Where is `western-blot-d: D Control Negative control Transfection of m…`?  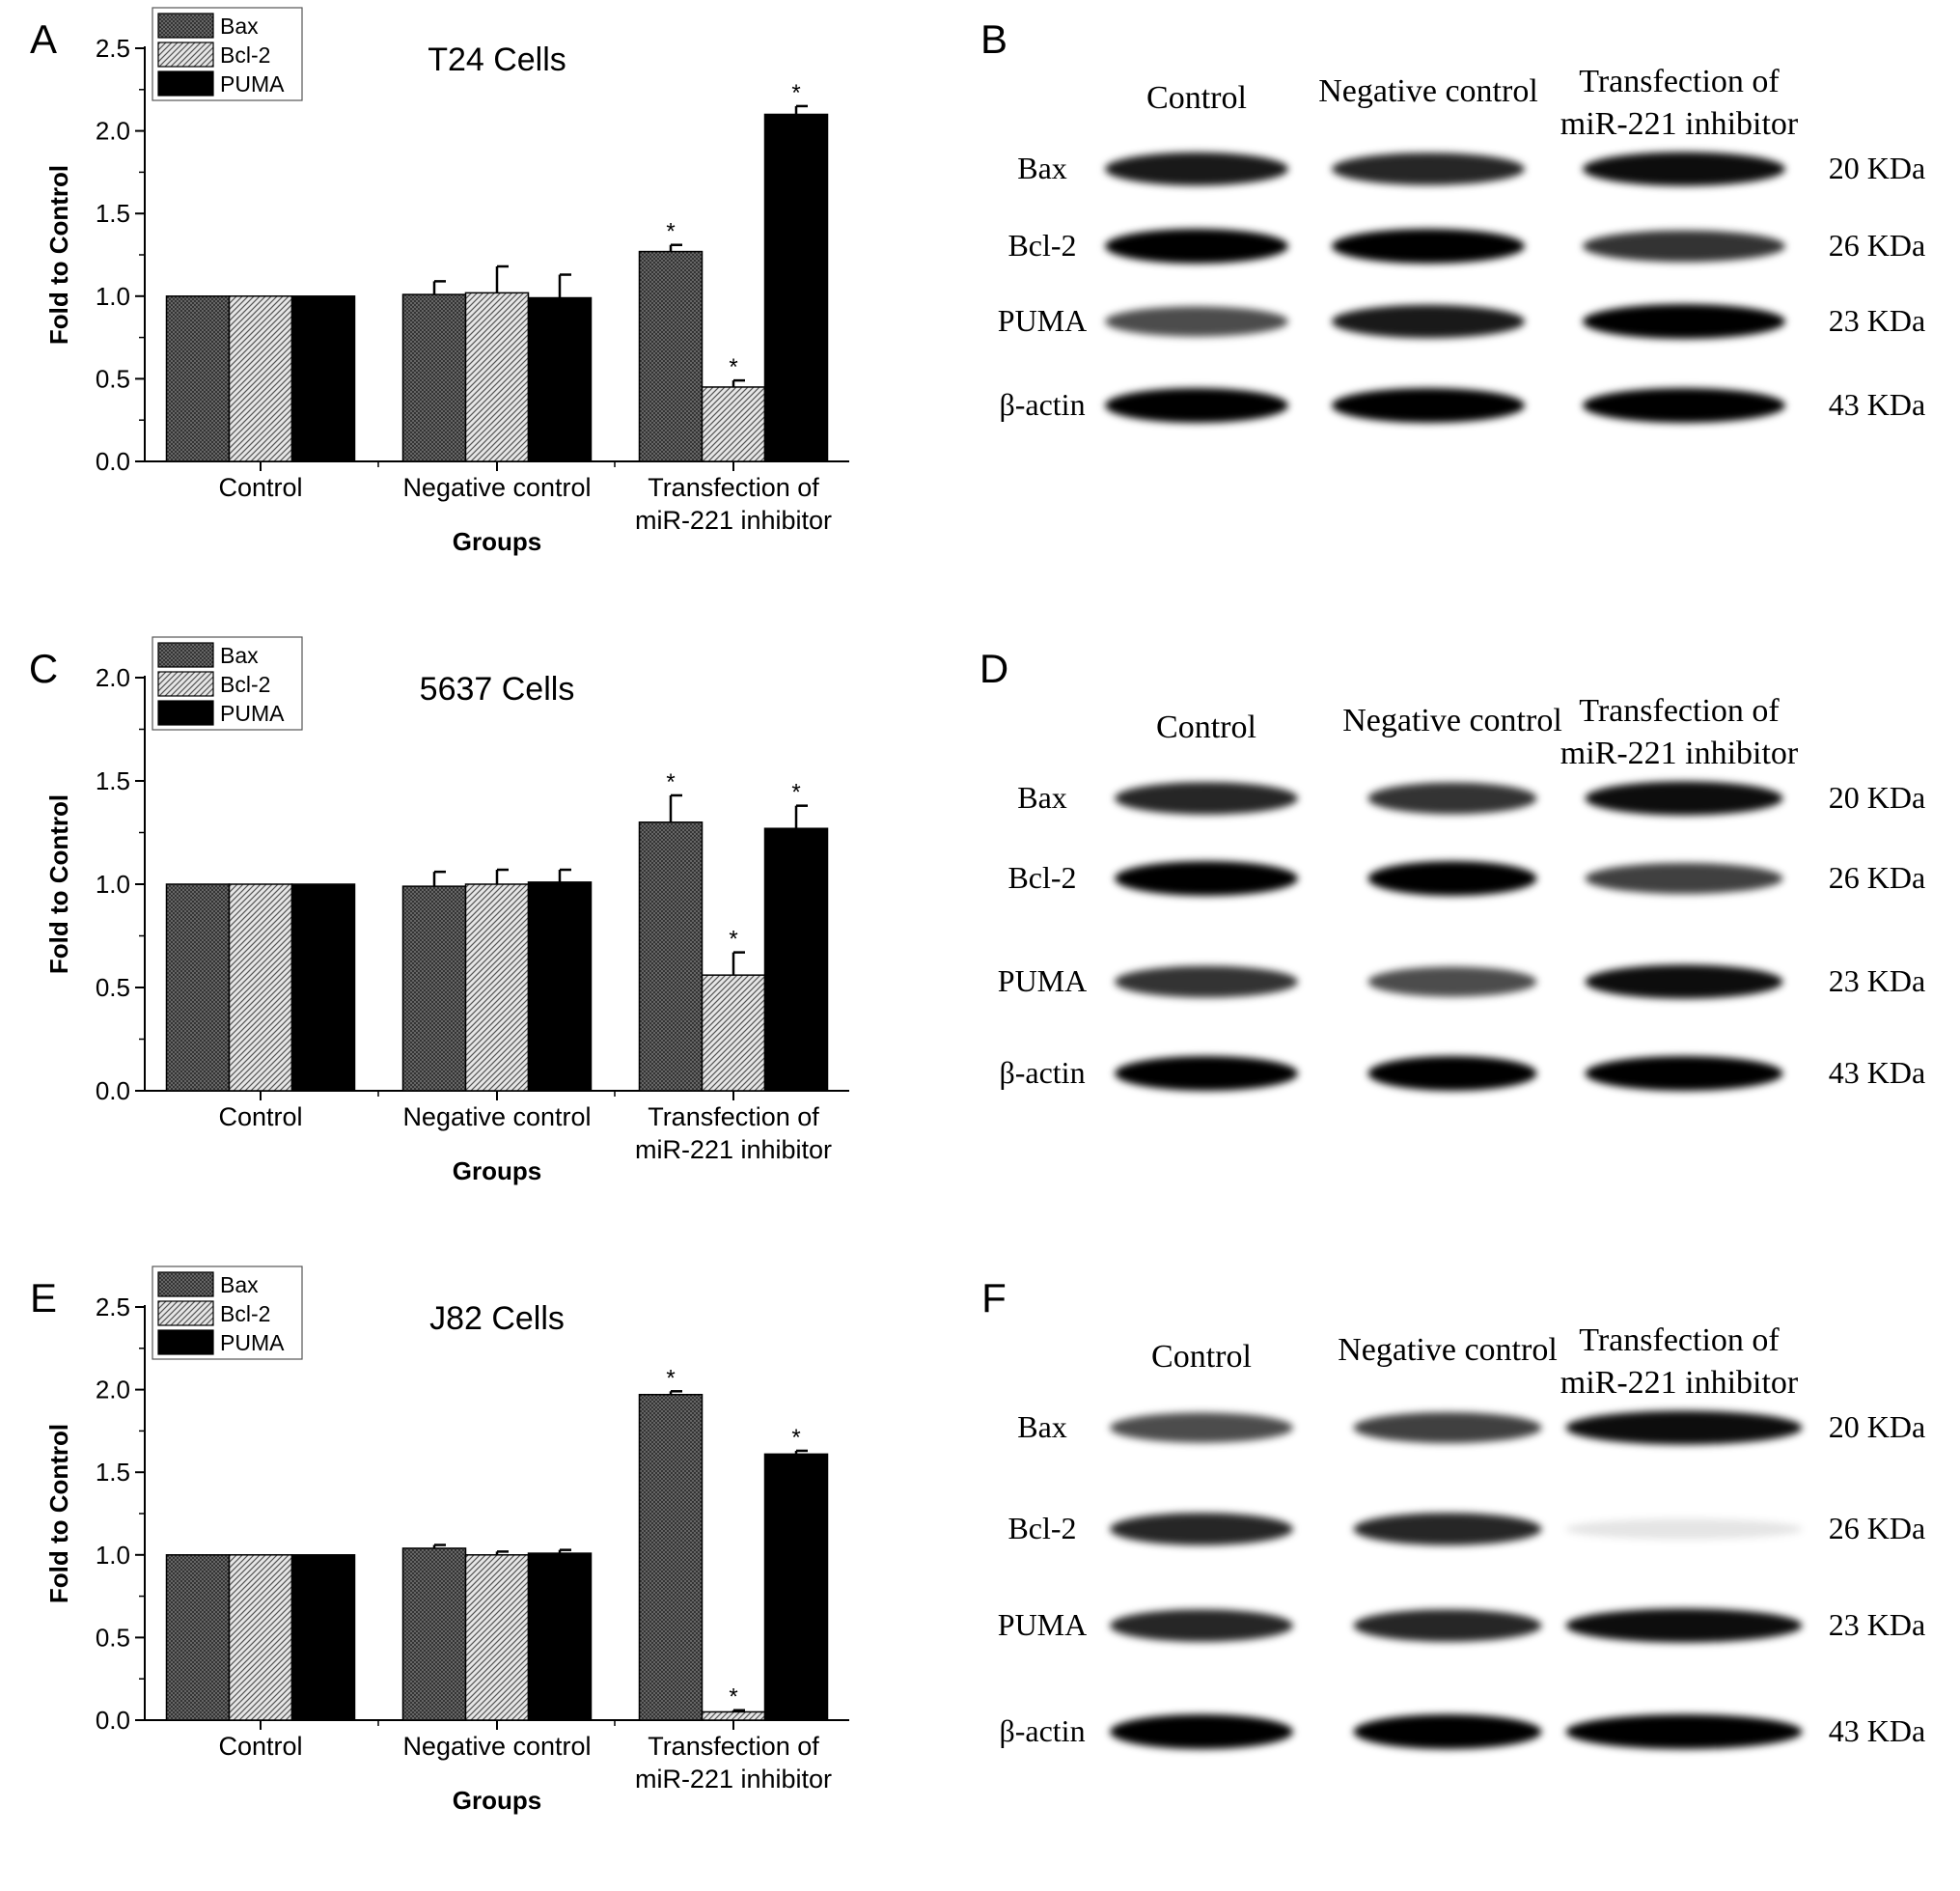
western-blot-d: D Control Negative control Transfection of m… is located at coordinates (1452, 868).